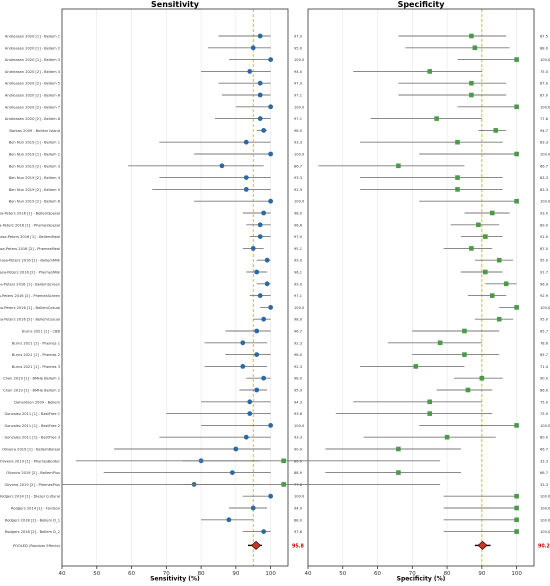  Describe the element at coordinates (30, 296) in the screenshot. I see `study-label: Brasa-Peters 2016 [2] - PhemesScreen` at that location.